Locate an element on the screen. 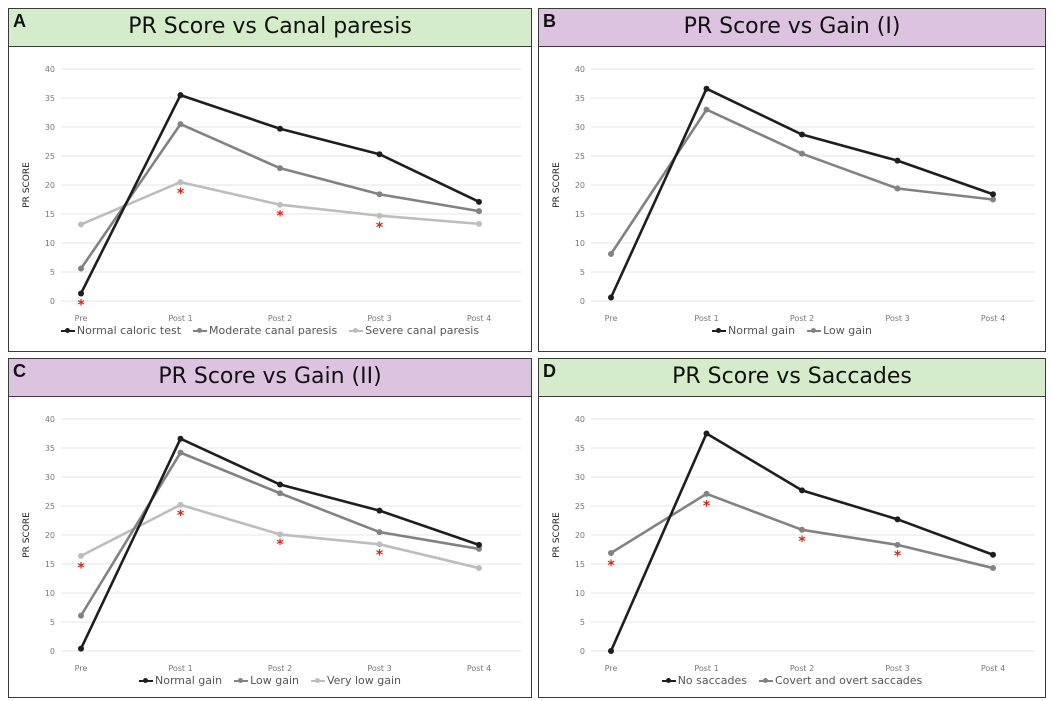 The width and height of the screenshot is (1054, 701). panel-a-title: PR Score vs Canal paresis is located at coordinates (270, 26).